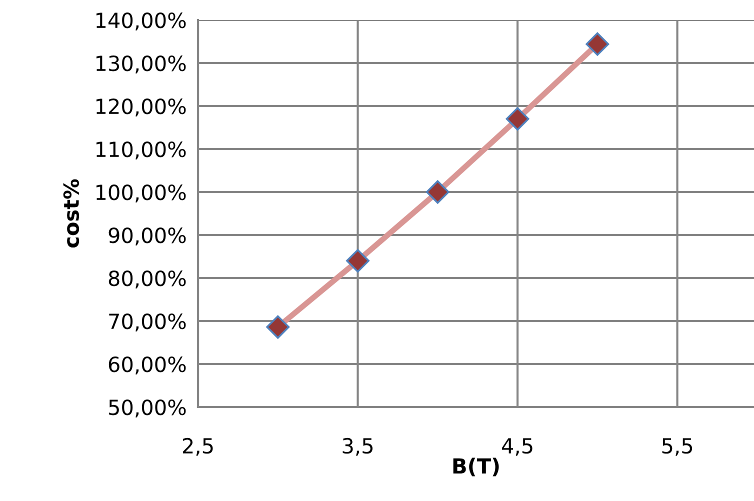  I want to click on y-tick-label: 90,00%, so click(147, 236).